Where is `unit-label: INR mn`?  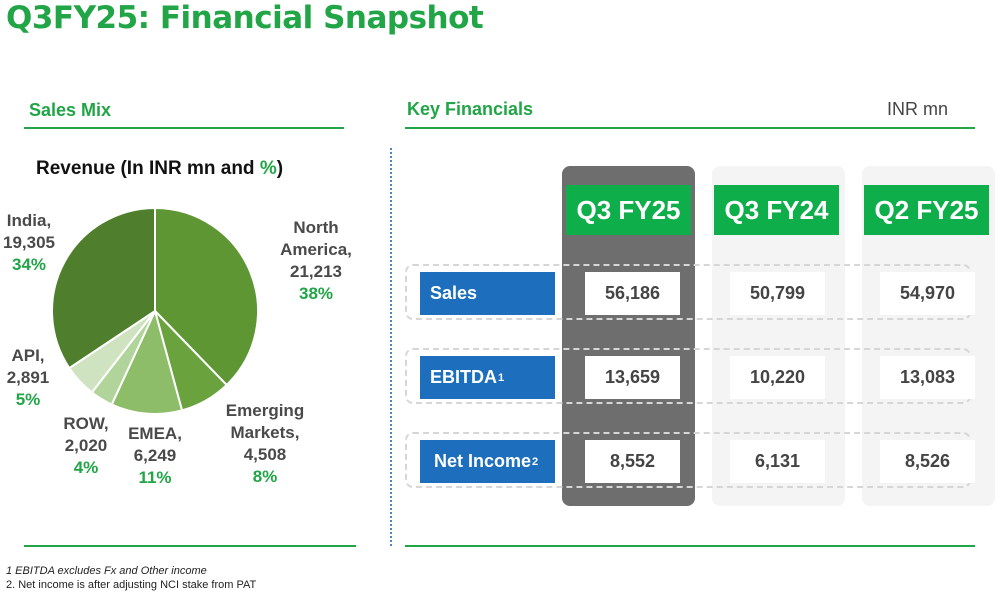
unit-label: INR mn is located at coordinates (918, 109).